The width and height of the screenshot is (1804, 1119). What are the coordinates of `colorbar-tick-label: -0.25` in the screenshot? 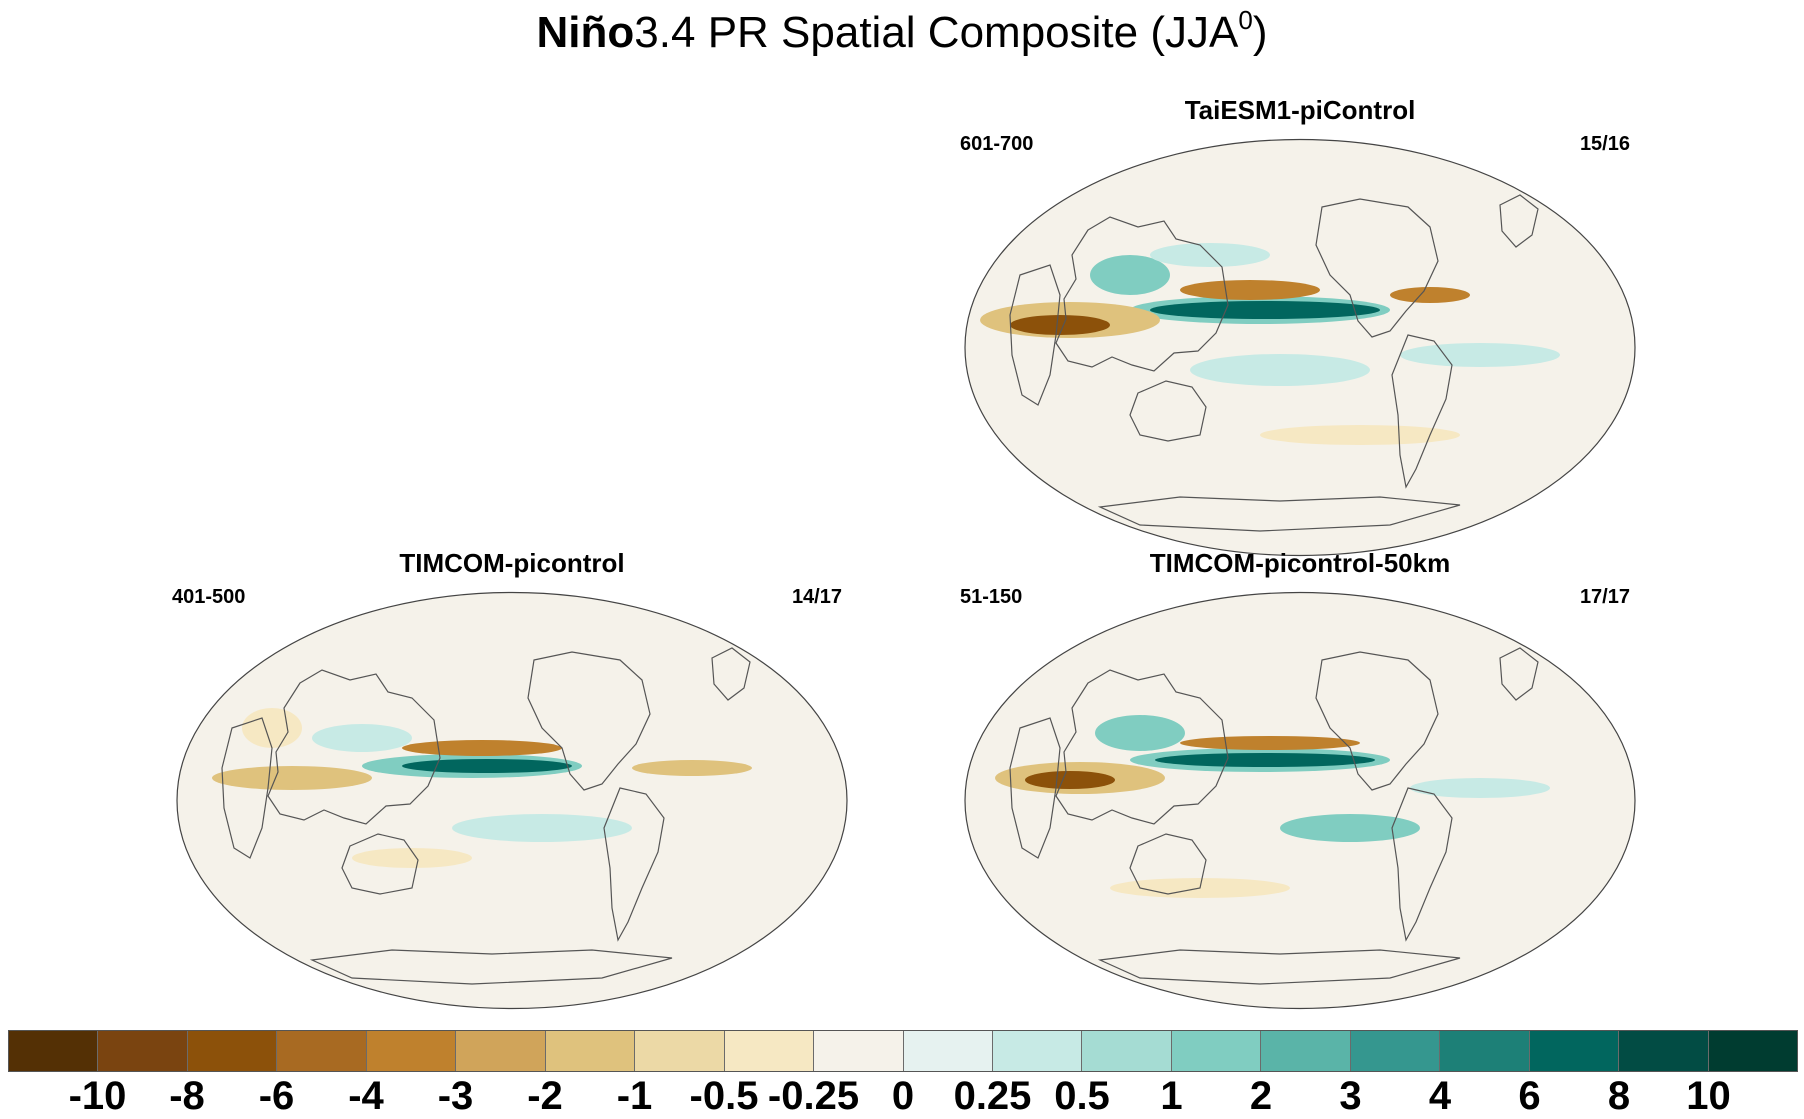 It's located at (813, 1096).